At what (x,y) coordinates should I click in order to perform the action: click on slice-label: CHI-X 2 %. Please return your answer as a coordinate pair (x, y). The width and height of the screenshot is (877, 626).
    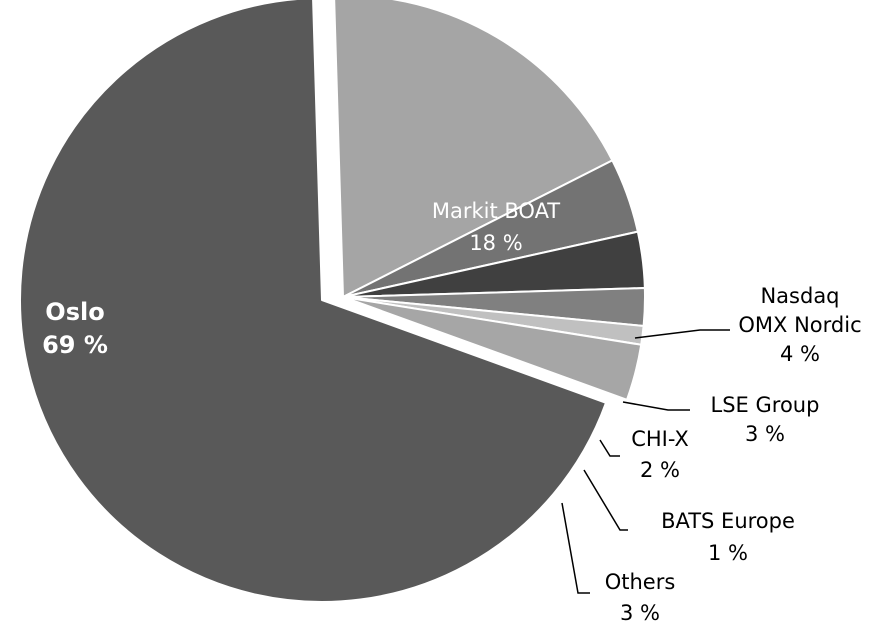
    Looking at the image, I should click on (660, 454).